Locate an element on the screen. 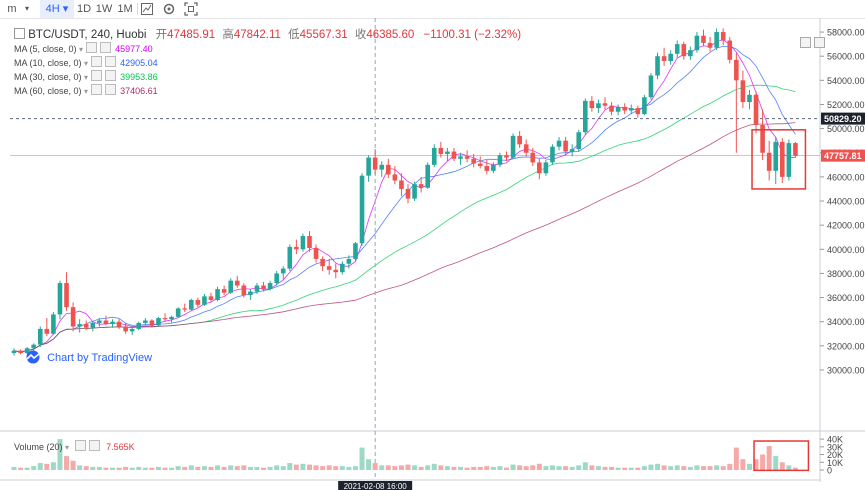 The image size is (865, 490). pane-maximize-icon is located at coordinates (819, 42).